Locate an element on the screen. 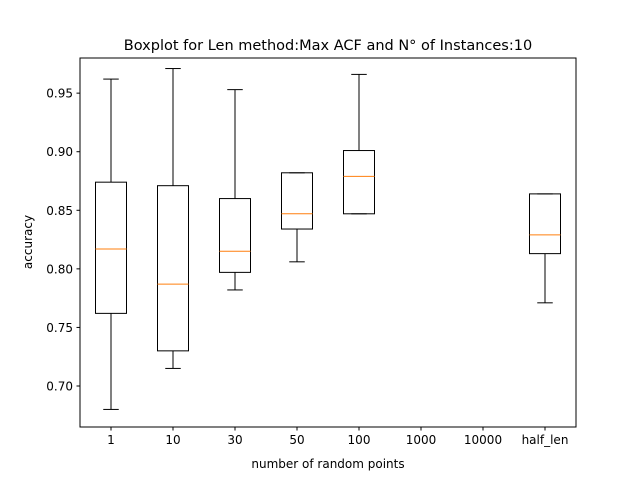  y-tick-label: 0.70 is located at coordinates (59, 387).